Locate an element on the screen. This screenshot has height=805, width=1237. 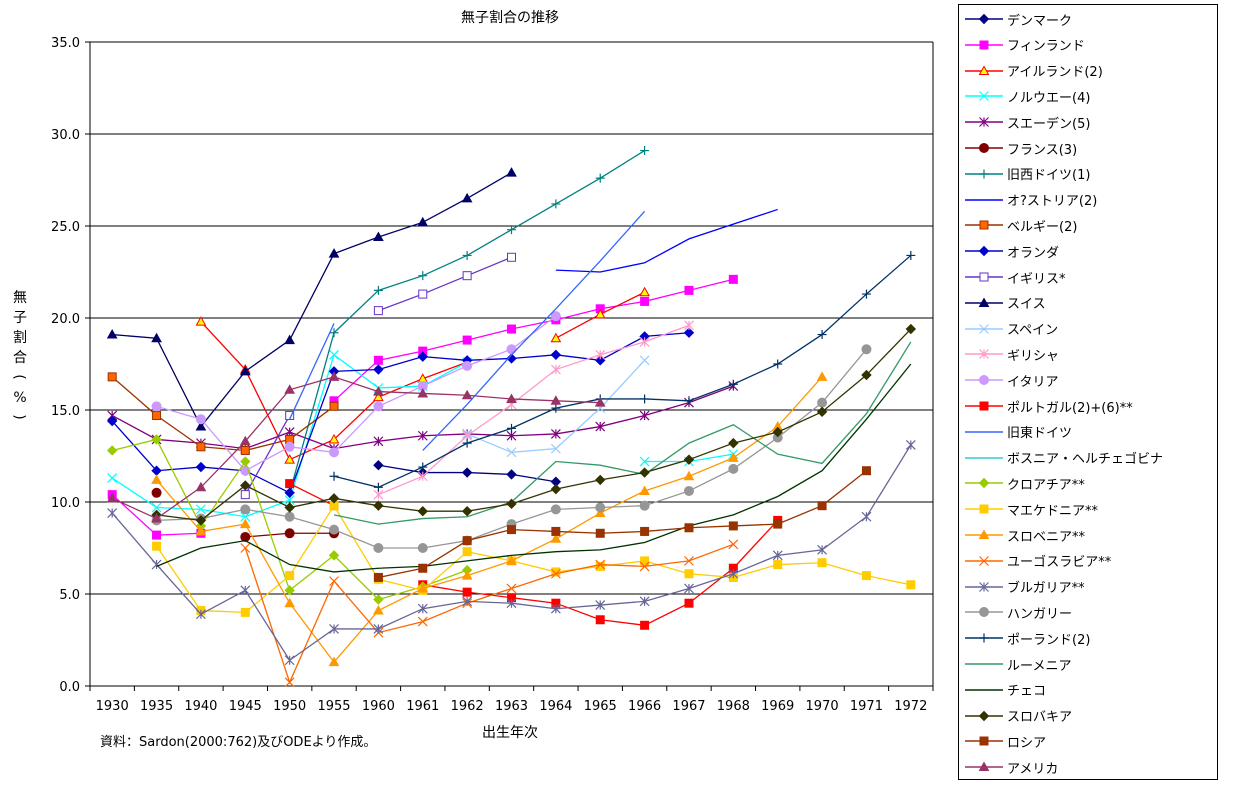
legend-label: 旧東ドイツ is located at coordinates (1040, 434).